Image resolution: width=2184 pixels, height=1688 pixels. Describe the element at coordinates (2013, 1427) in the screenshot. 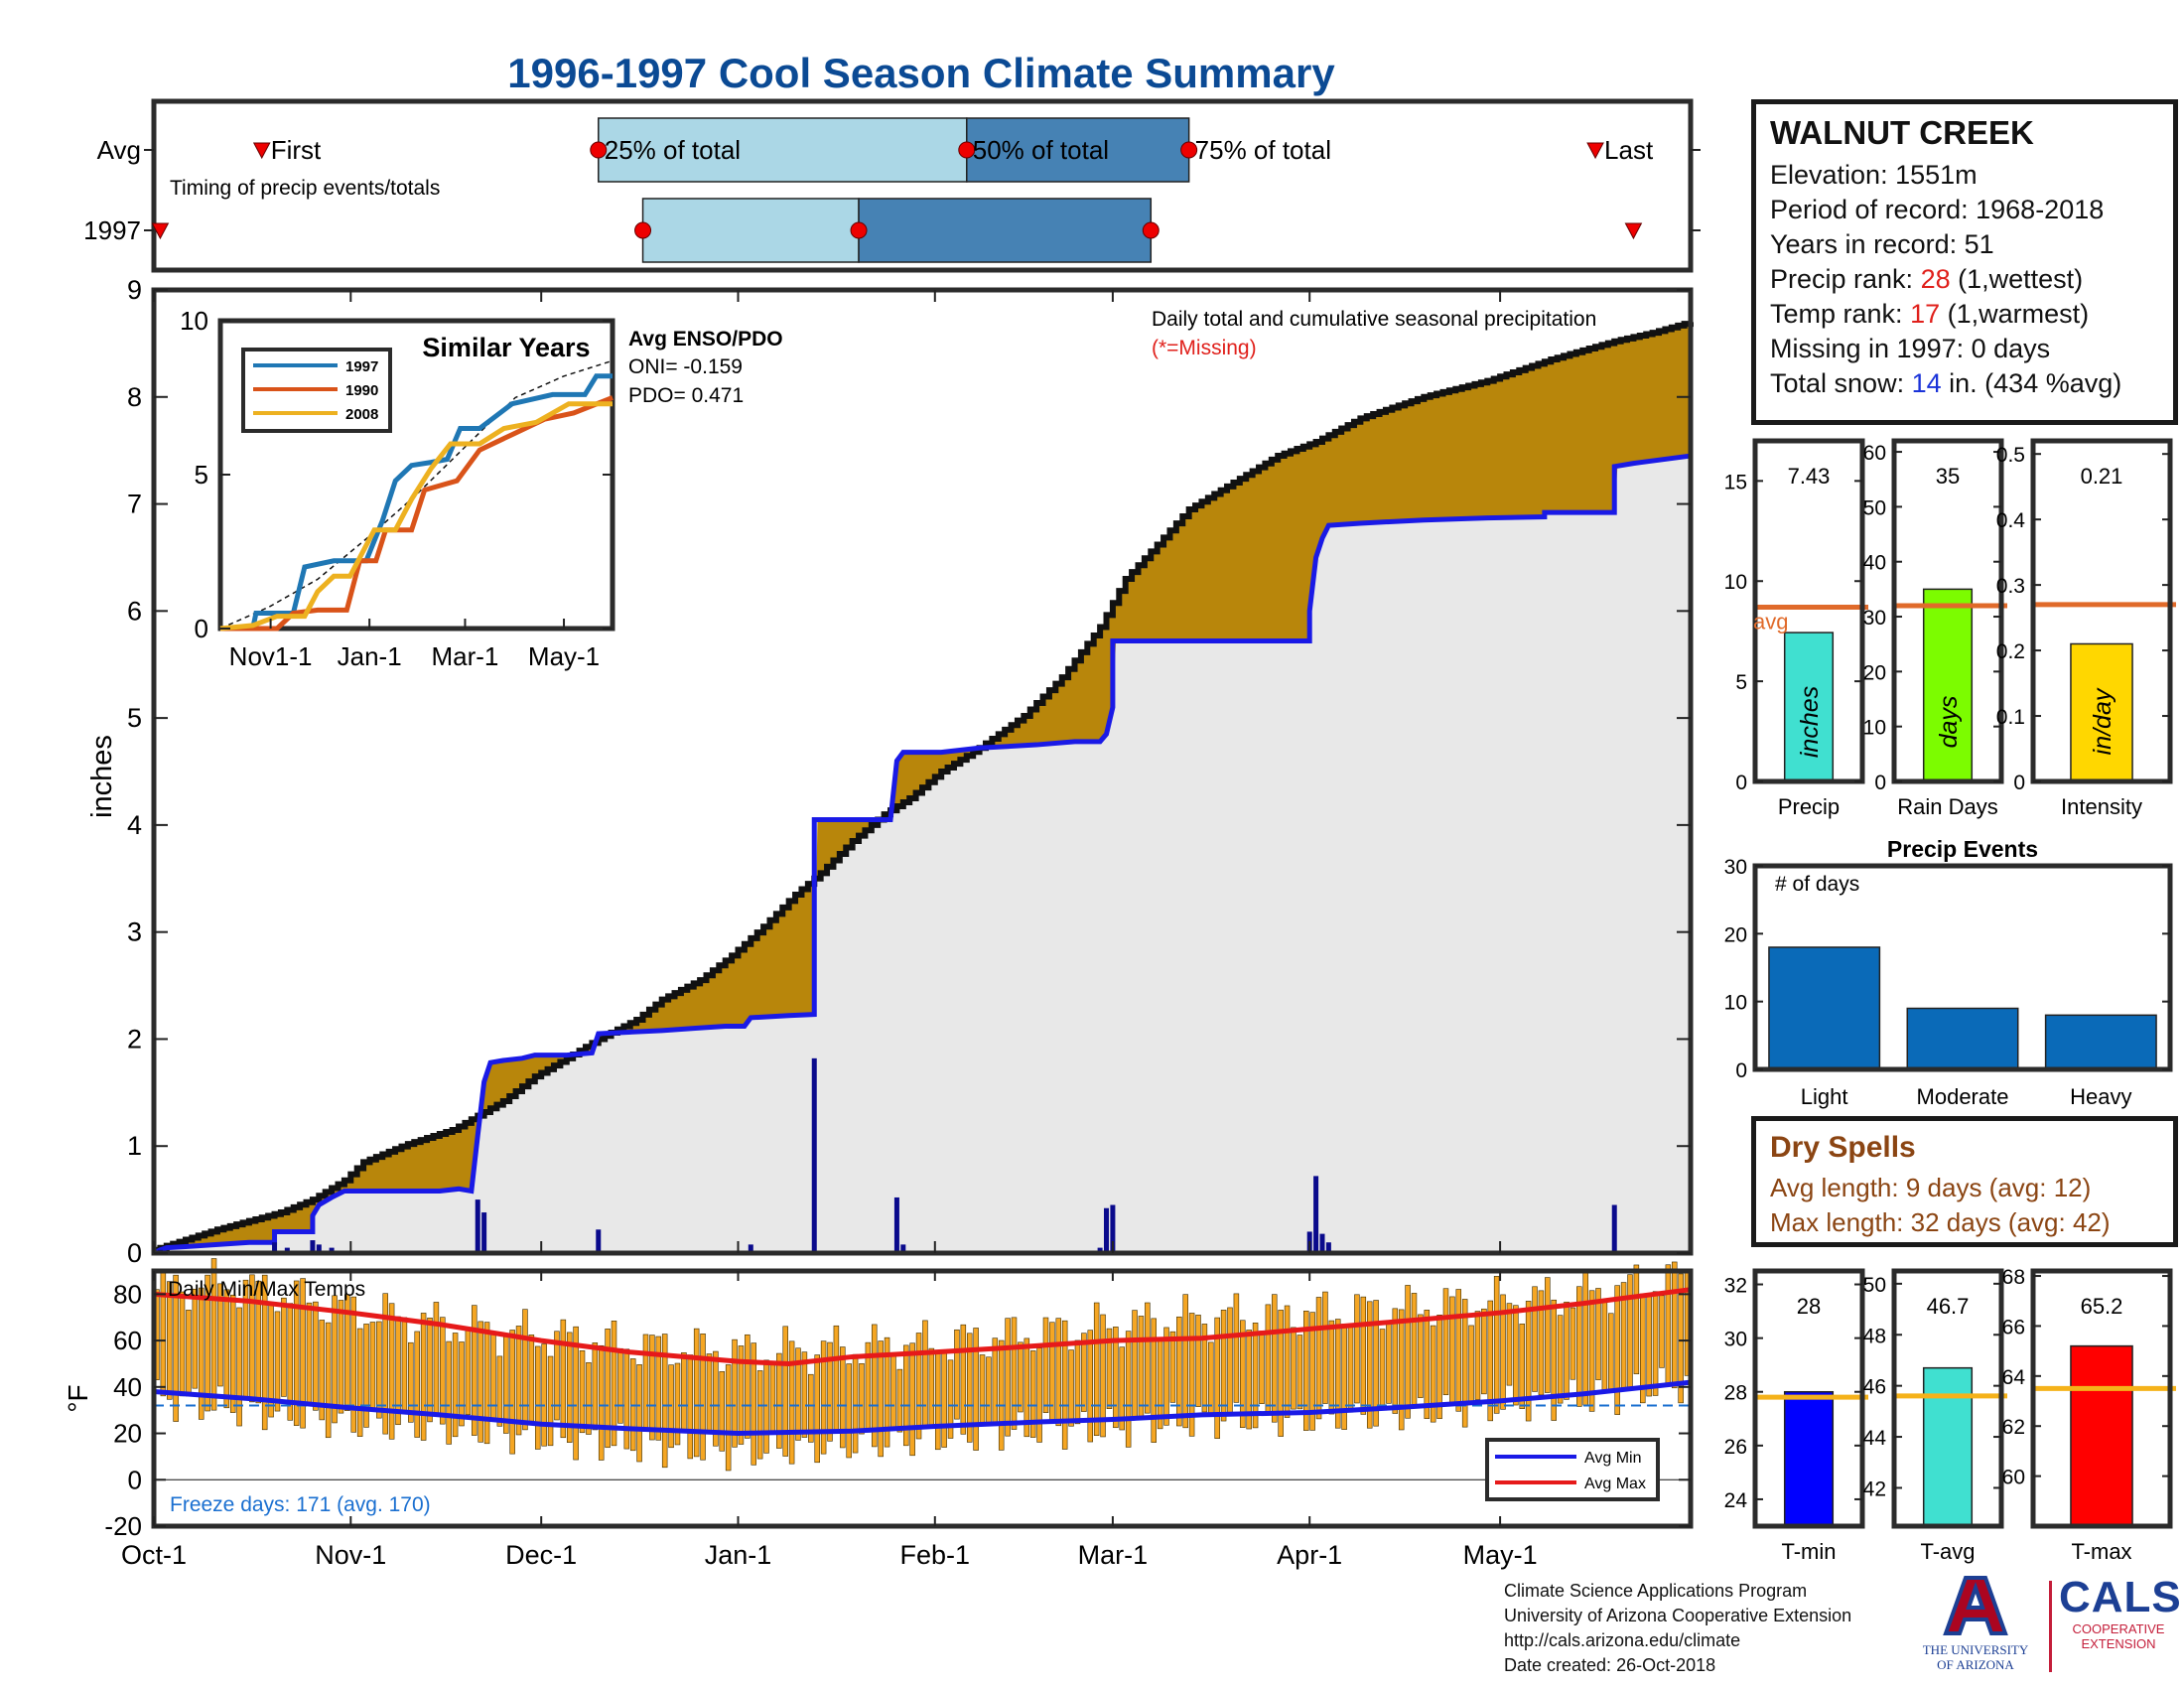

I see `temp-stat-2-ytick-label: 62` at that location.